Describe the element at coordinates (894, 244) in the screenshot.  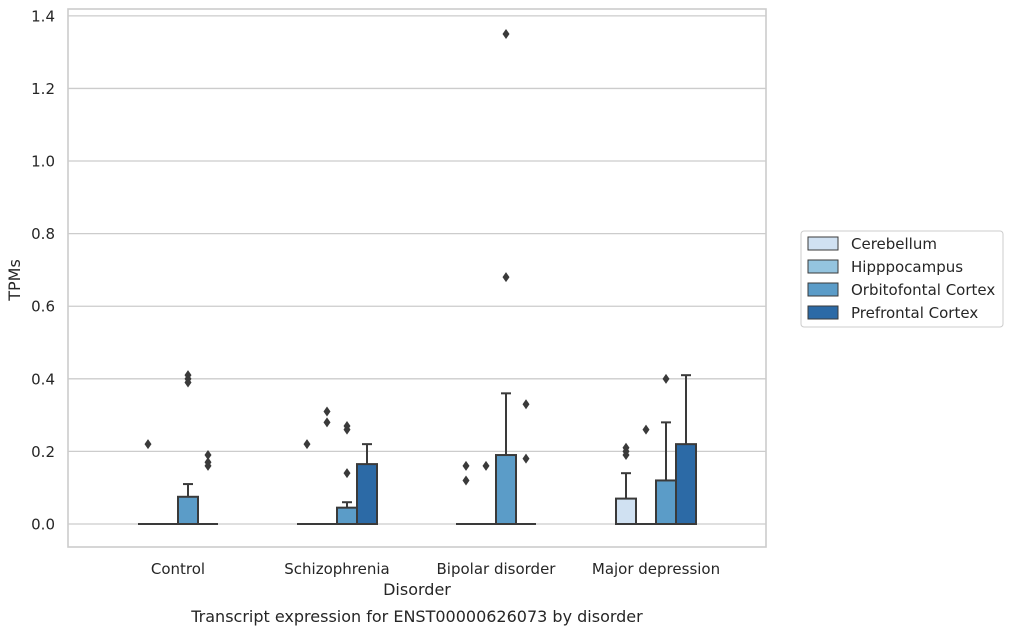
I see `legend-label: Cerebellum` at that location.